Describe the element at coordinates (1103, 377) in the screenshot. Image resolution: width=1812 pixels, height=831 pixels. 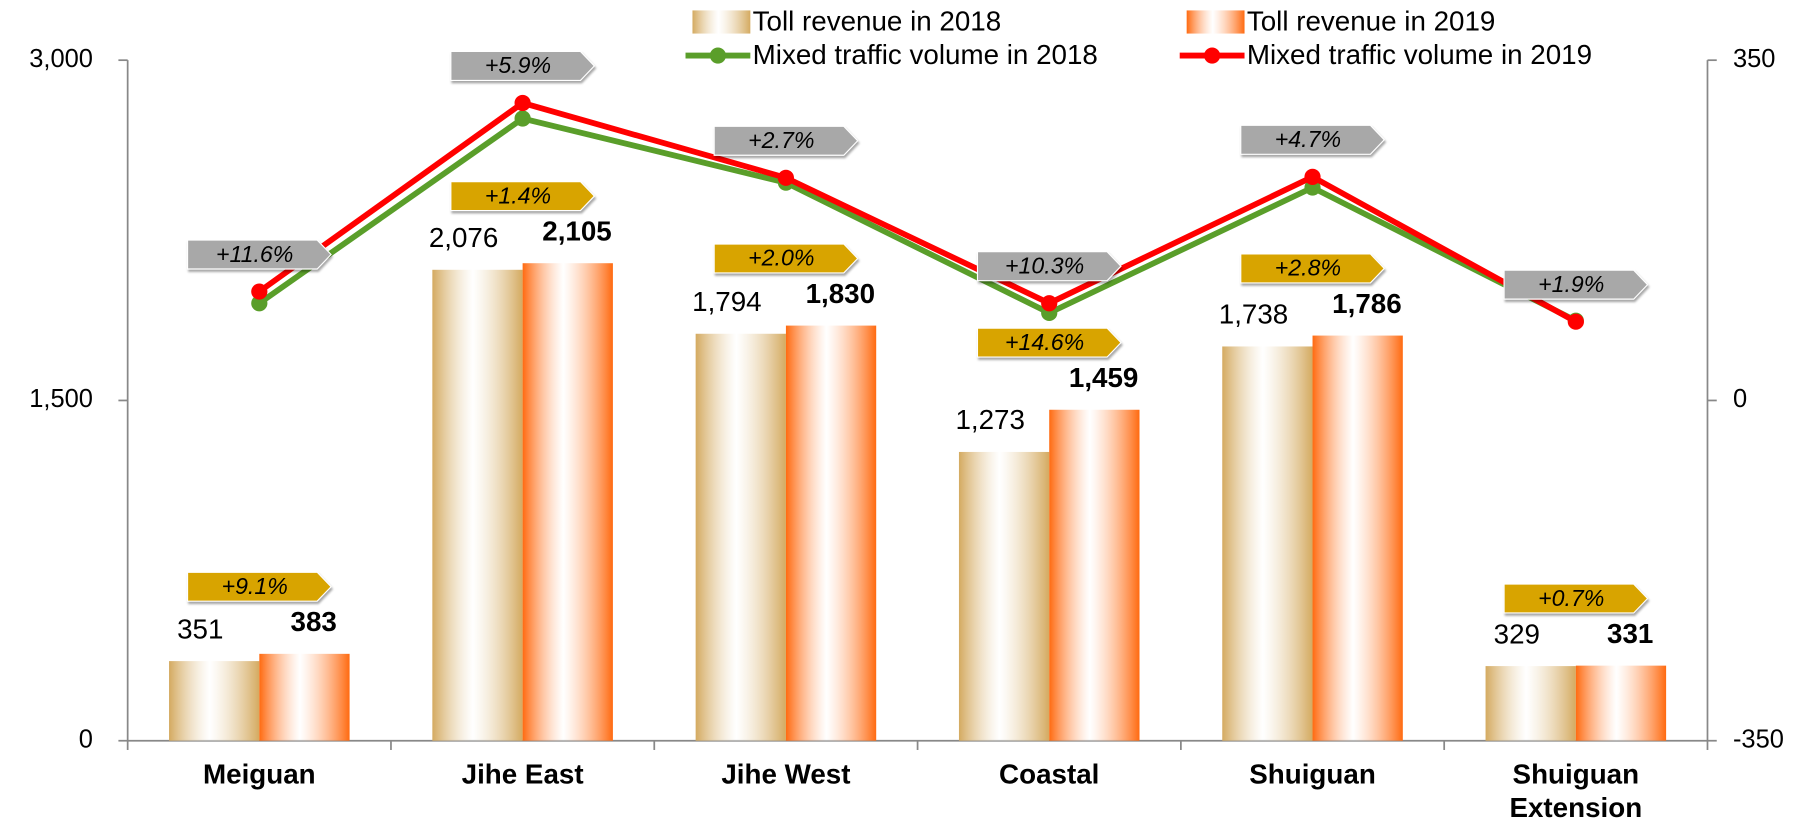
I see `bar-value-label: 1,459` at that location.